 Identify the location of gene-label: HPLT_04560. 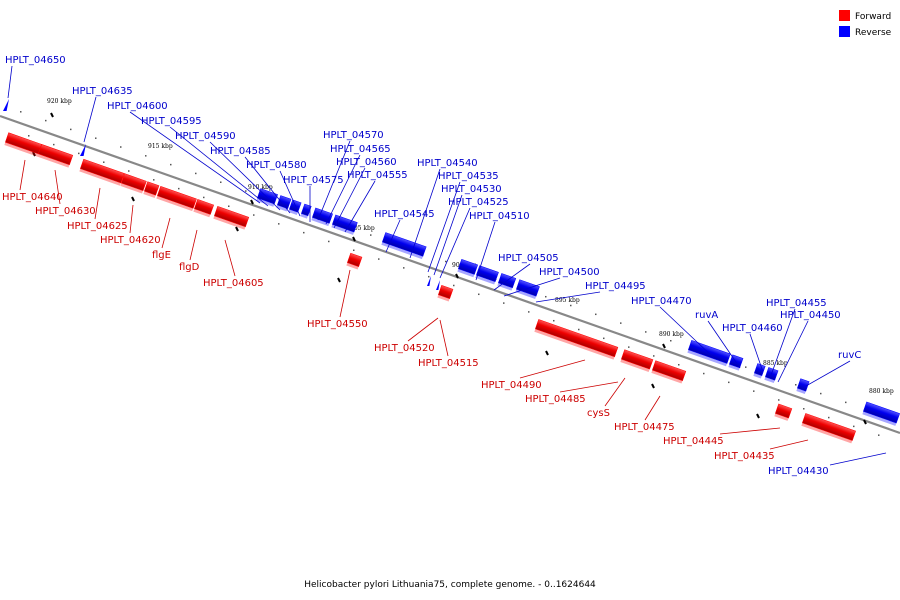
(366, 162).